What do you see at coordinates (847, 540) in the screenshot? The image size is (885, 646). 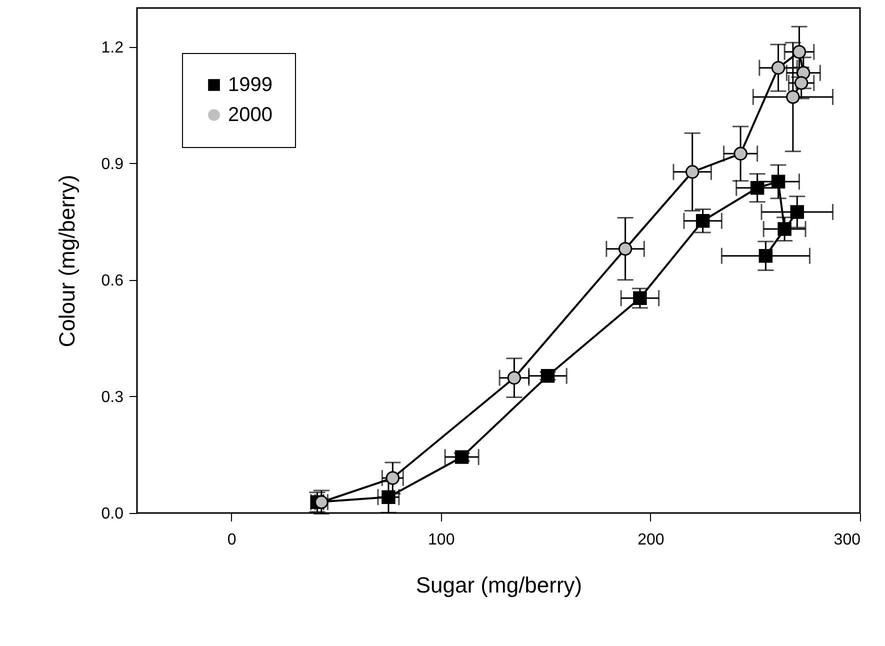 I see `x-tick-label: 300` at bounding box center [847, 540].